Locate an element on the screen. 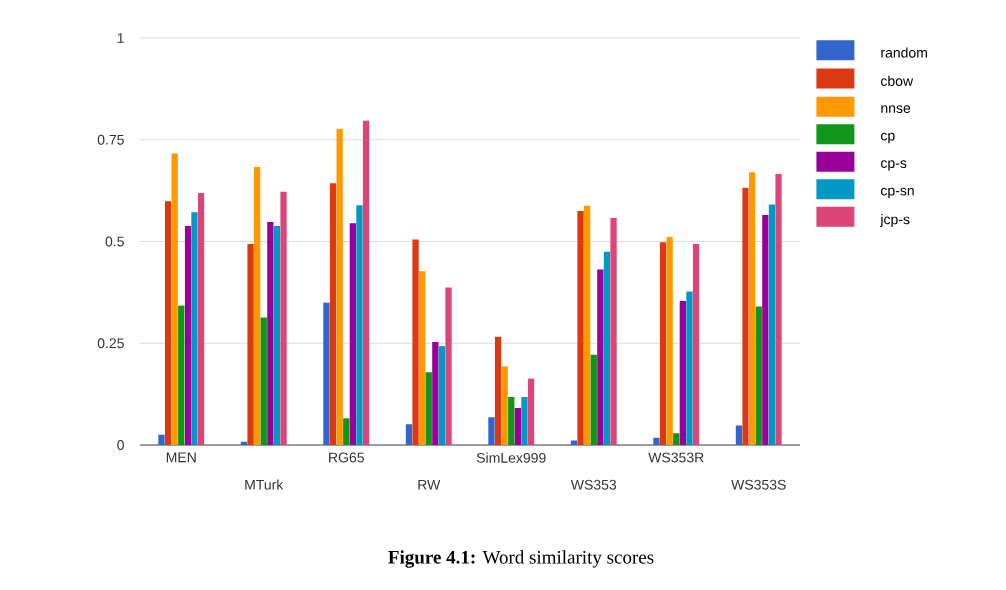 This screenshot has width=1006, height=590. x-tick-label: SimLex999 is located at coordinates (511, 457).